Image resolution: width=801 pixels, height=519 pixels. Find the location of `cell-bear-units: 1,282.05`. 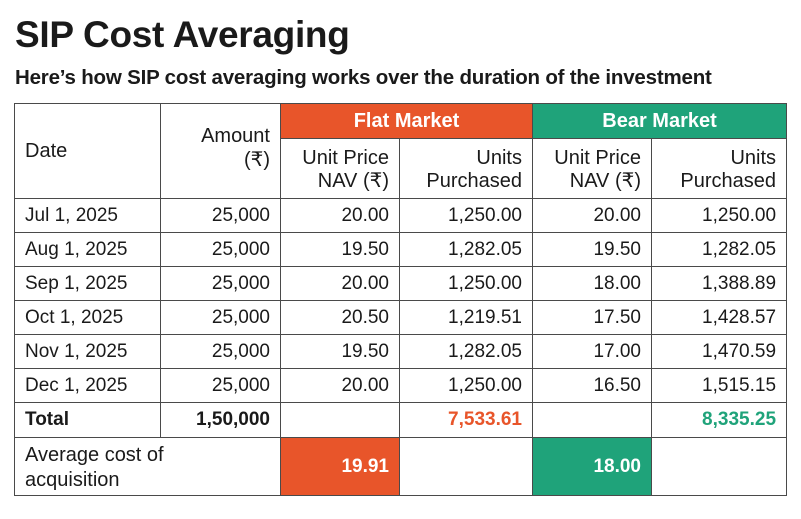

cell-bear-units: 1,282.05 is located at coordinates (719, 249).